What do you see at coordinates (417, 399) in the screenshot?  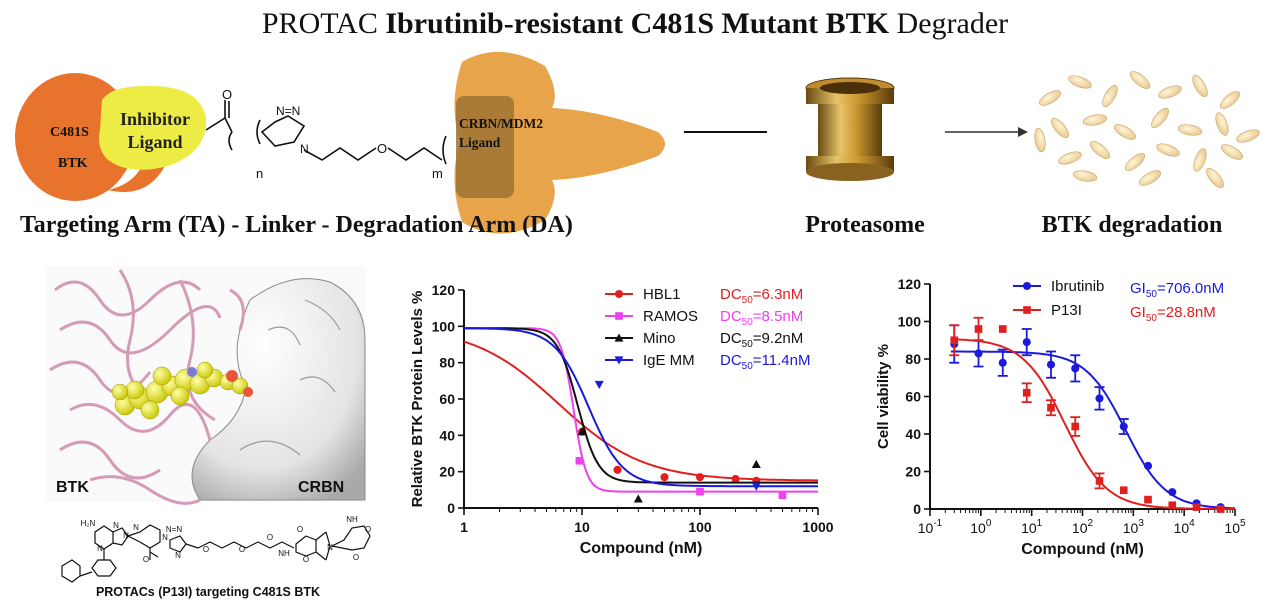 I see `y-axis-label: Relative BTK Protein Levels %` at bounding box center [417, 399].